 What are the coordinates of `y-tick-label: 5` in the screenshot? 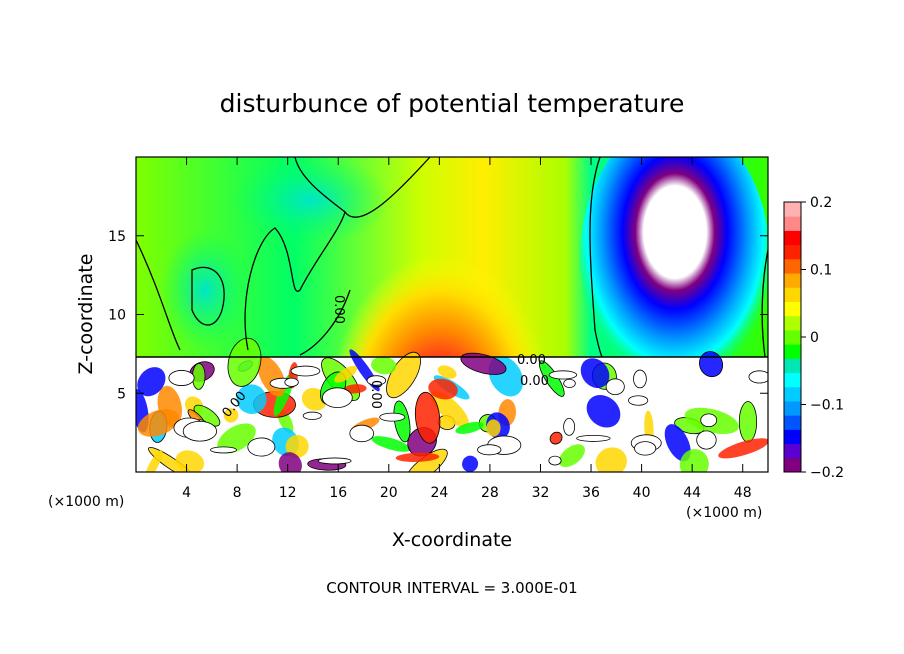 It's located at (121, 394).